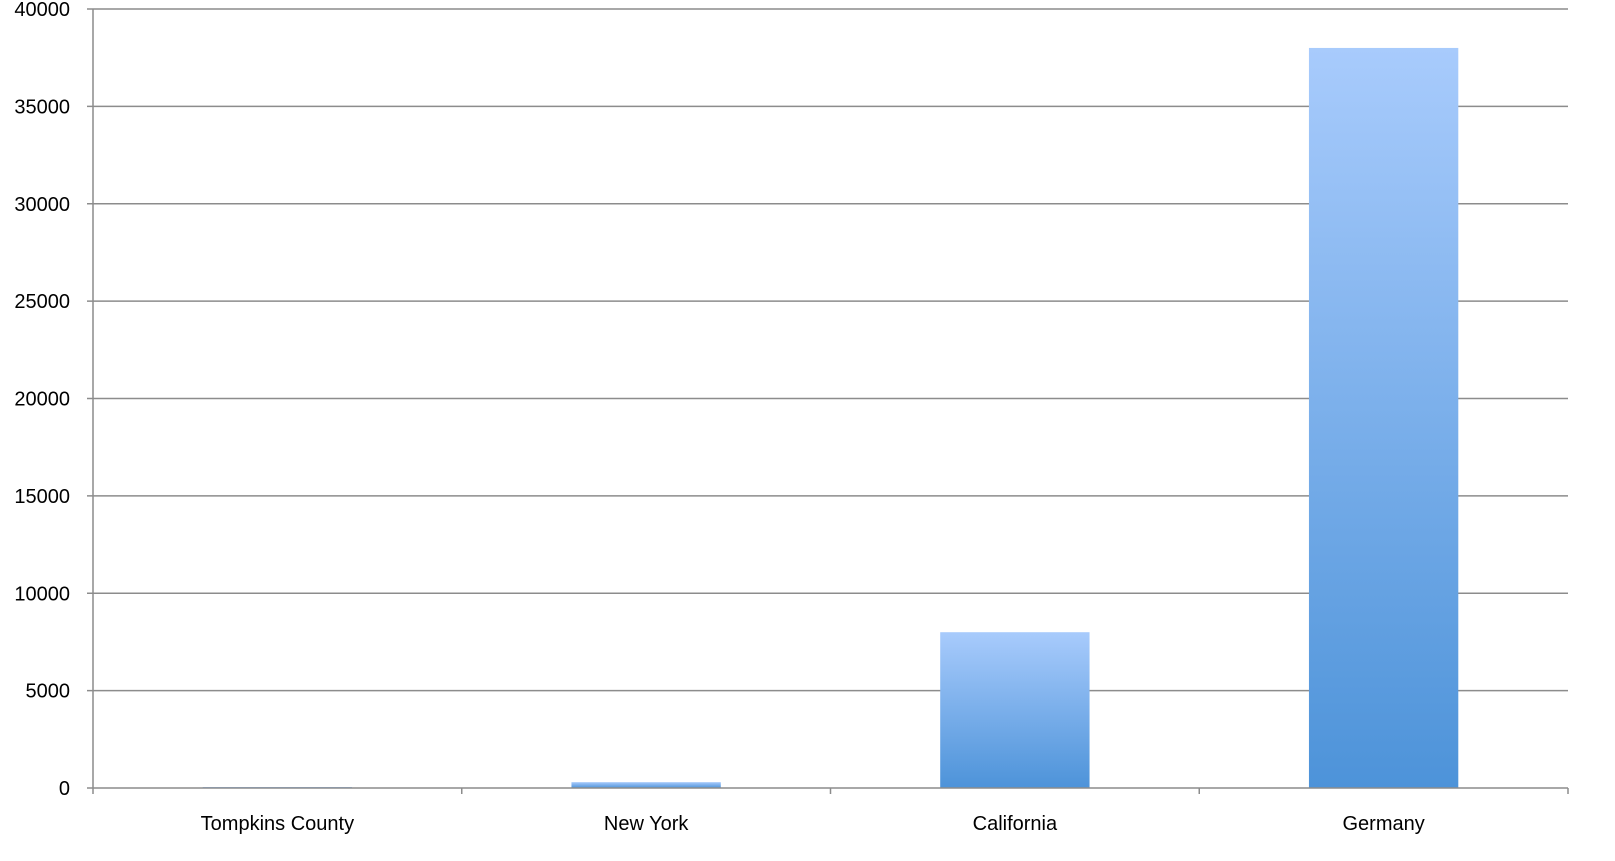 The width and height of the screenshot is (1615, 861). I want to click on x-tick-label: California, so click(1015, 824).